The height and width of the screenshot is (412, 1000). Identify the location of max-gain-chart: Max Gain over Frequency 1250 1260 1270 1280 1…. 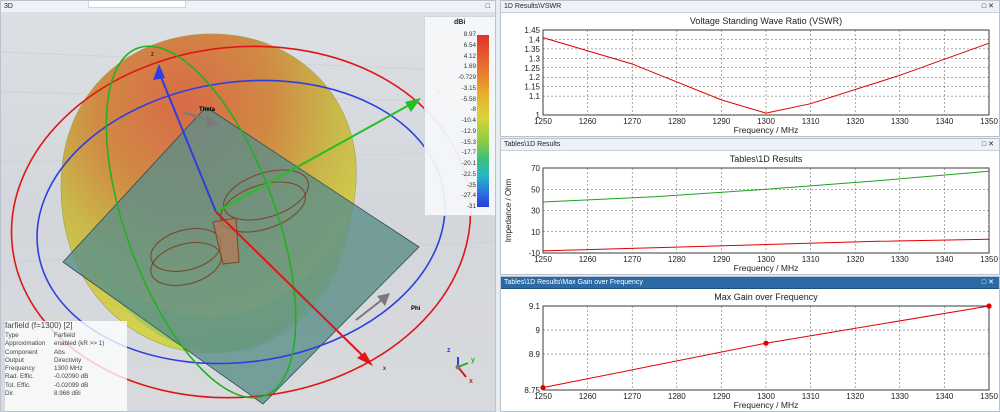
(750, 350).